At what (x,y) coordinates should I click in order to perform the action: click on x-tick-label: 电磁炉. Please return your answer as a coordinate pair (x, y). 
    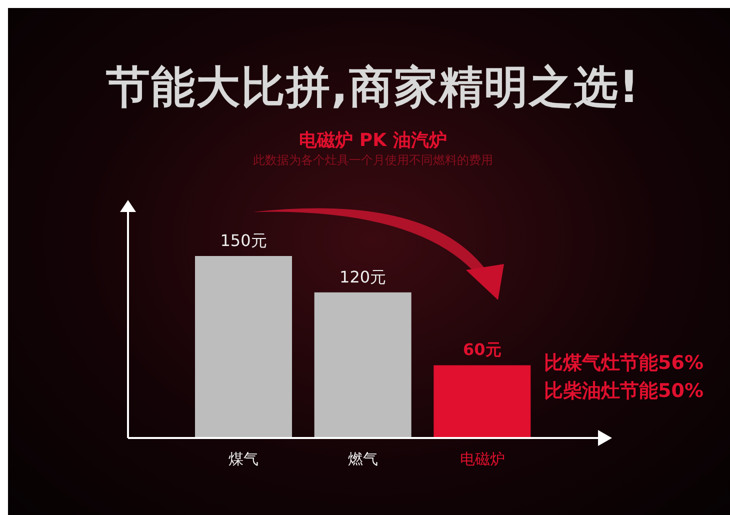
    Looking at the image, I should click on (482, 459).